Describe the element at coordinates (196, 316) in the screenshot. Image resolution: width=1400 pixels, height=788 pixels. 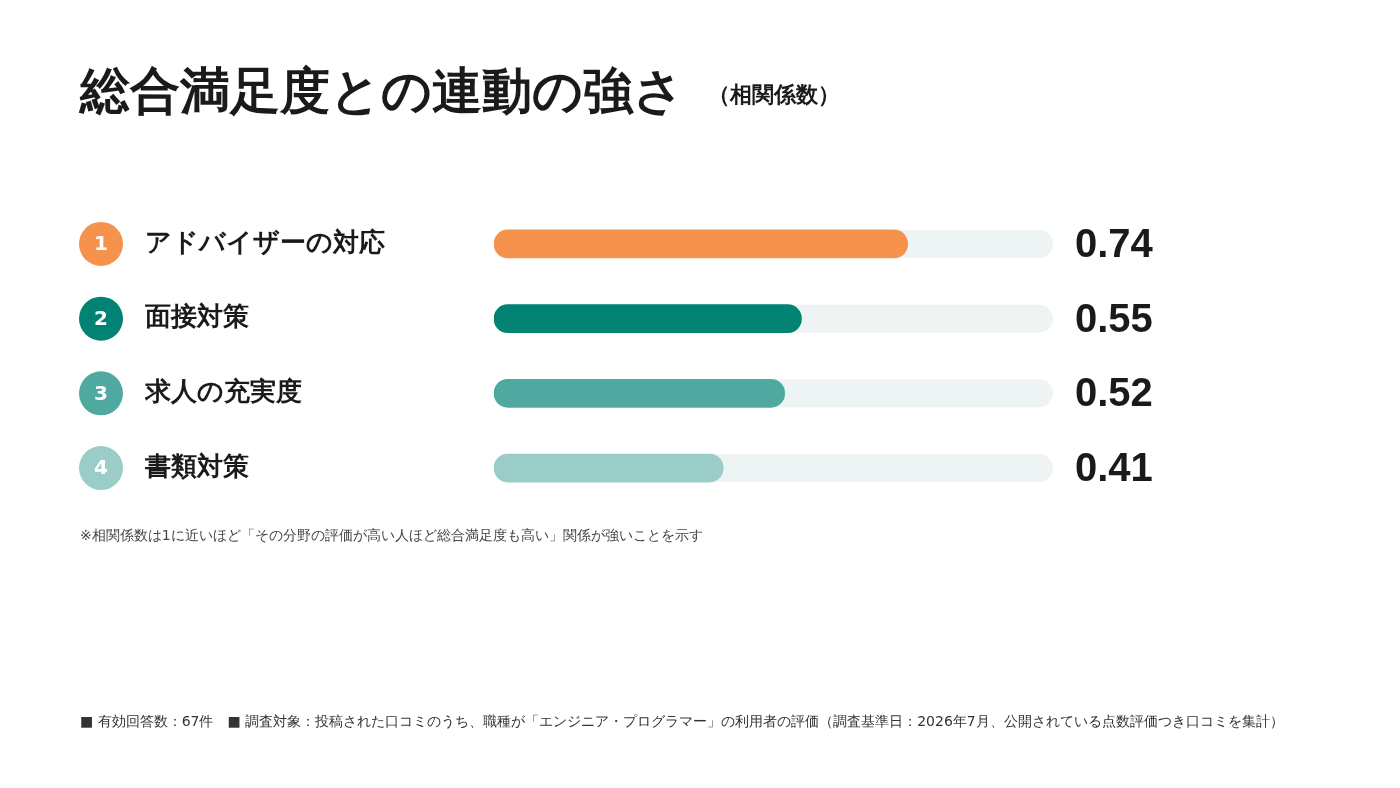
I see `y-tick-label: 面接対策` at that location.